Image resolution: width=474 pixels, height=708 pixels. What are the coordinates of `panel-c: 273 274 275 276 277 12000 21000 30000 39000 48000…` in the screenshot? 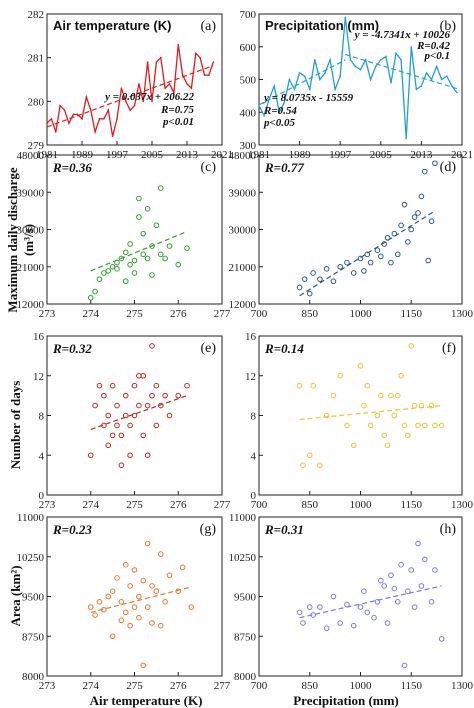 It's located at (124, 235).